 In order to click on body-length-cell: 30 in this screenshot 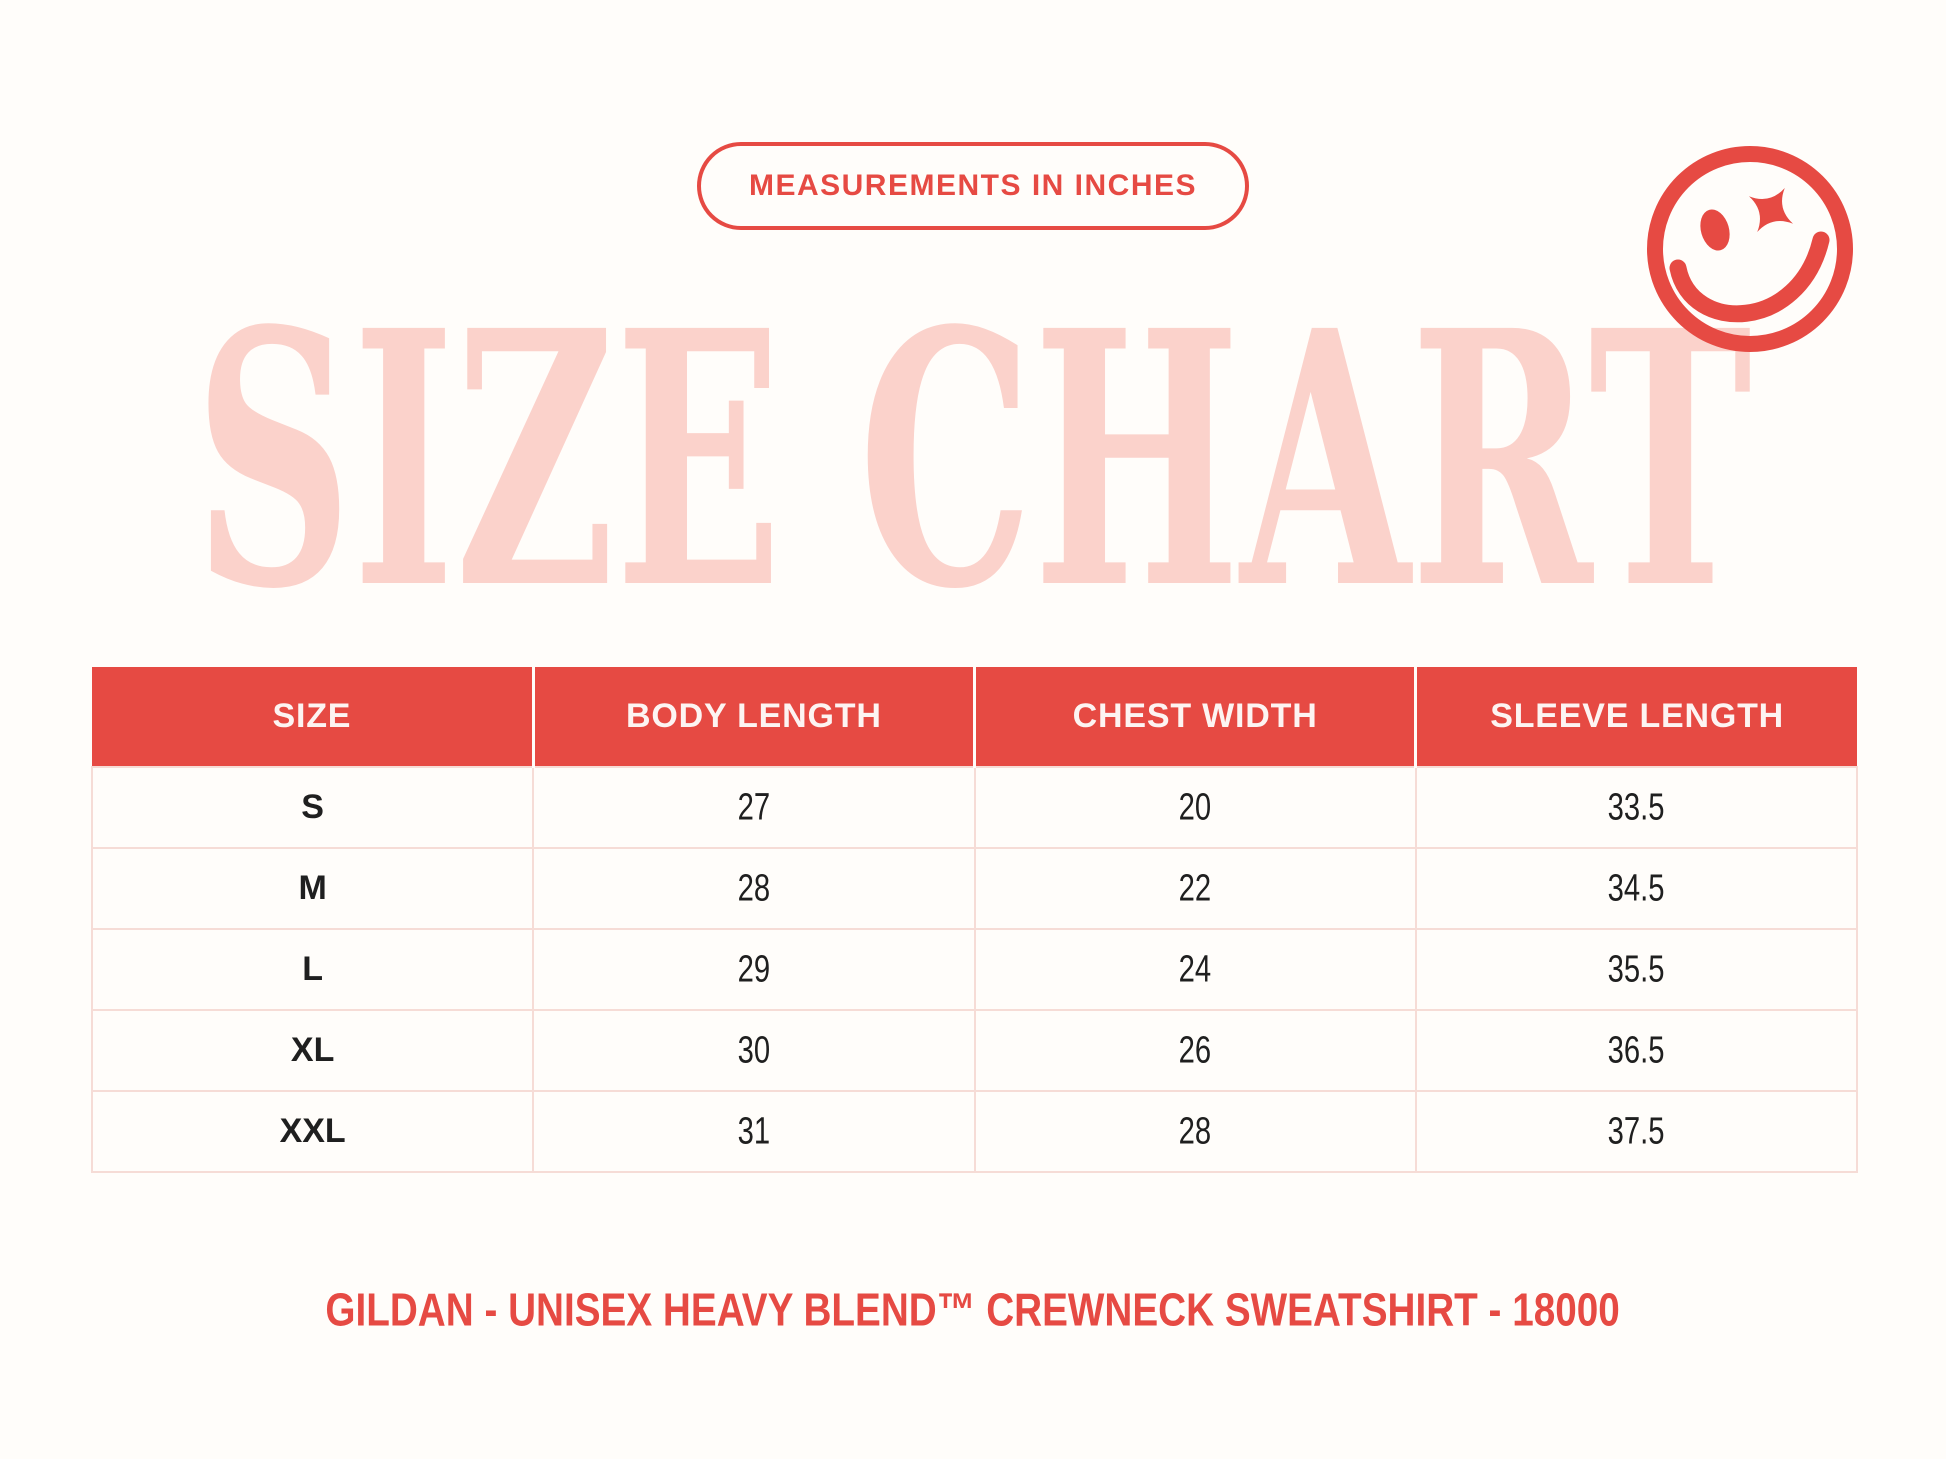, I will do `click(754, 1050)`.